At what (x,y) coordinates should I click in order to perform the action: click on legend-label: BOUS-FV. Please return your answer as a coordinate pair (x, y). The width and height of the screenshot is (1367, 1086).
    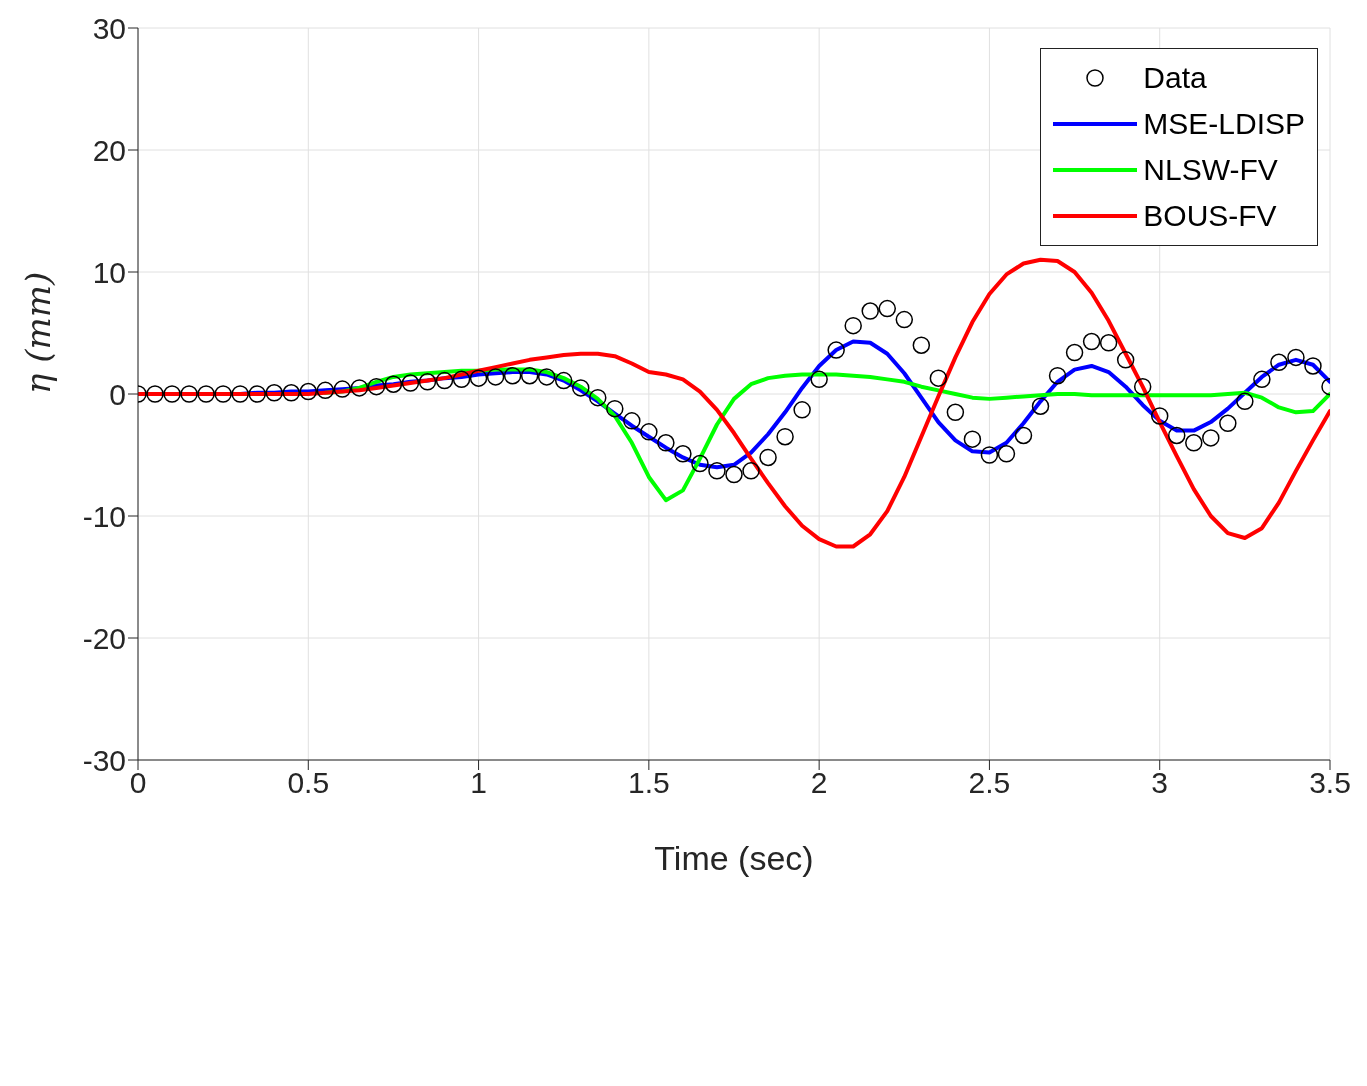
    Looking at the image, I should click on (1210, 216).